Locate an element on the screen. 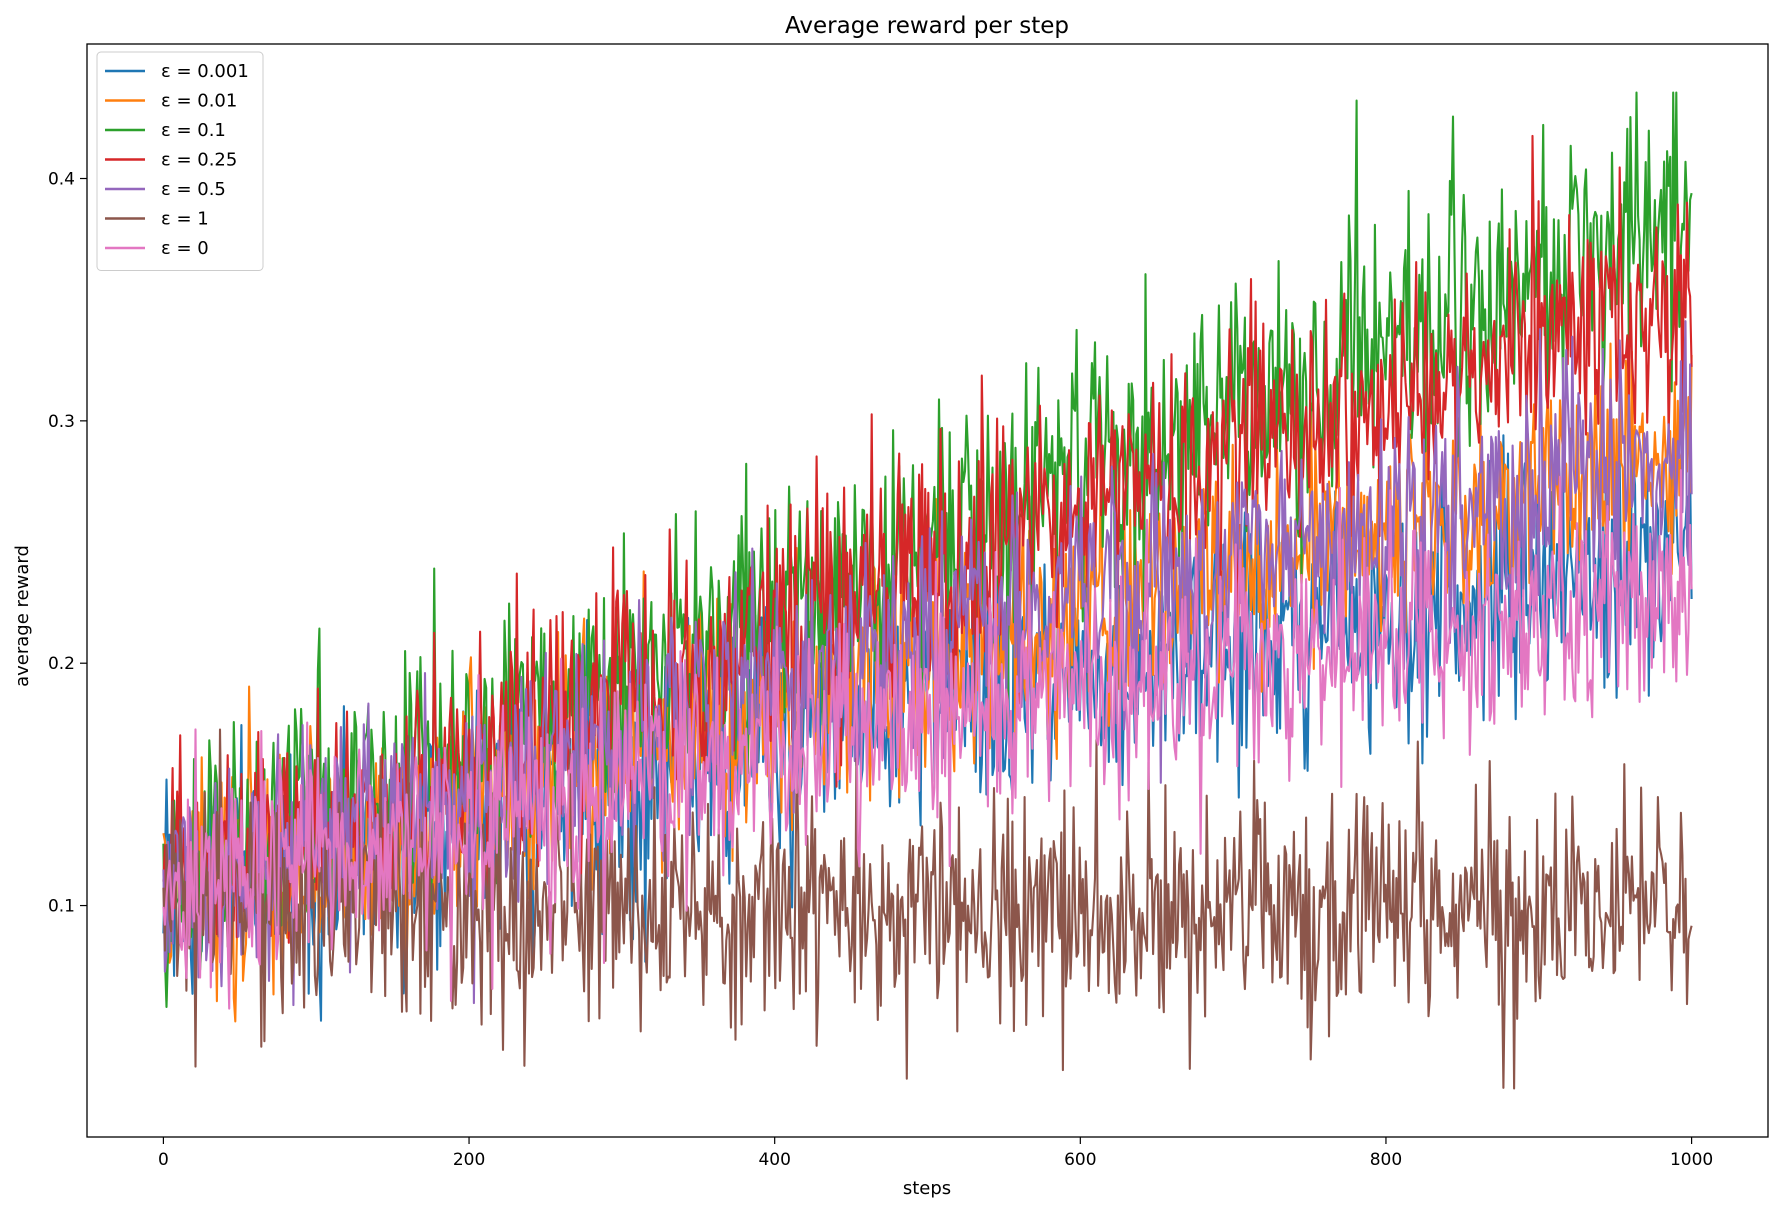 This screenshot has width=1779, height=1212. legend-box is located at coordinates (180, 161).